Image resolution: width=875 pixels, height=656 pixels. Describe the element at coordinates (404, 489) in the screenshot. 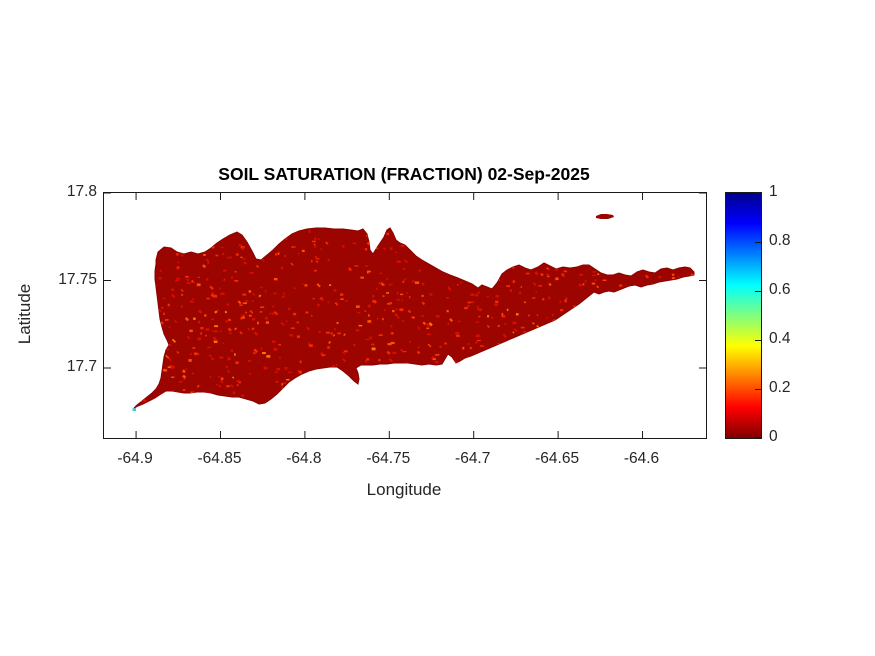

I see `x-axis-label: Longitude` at that location.